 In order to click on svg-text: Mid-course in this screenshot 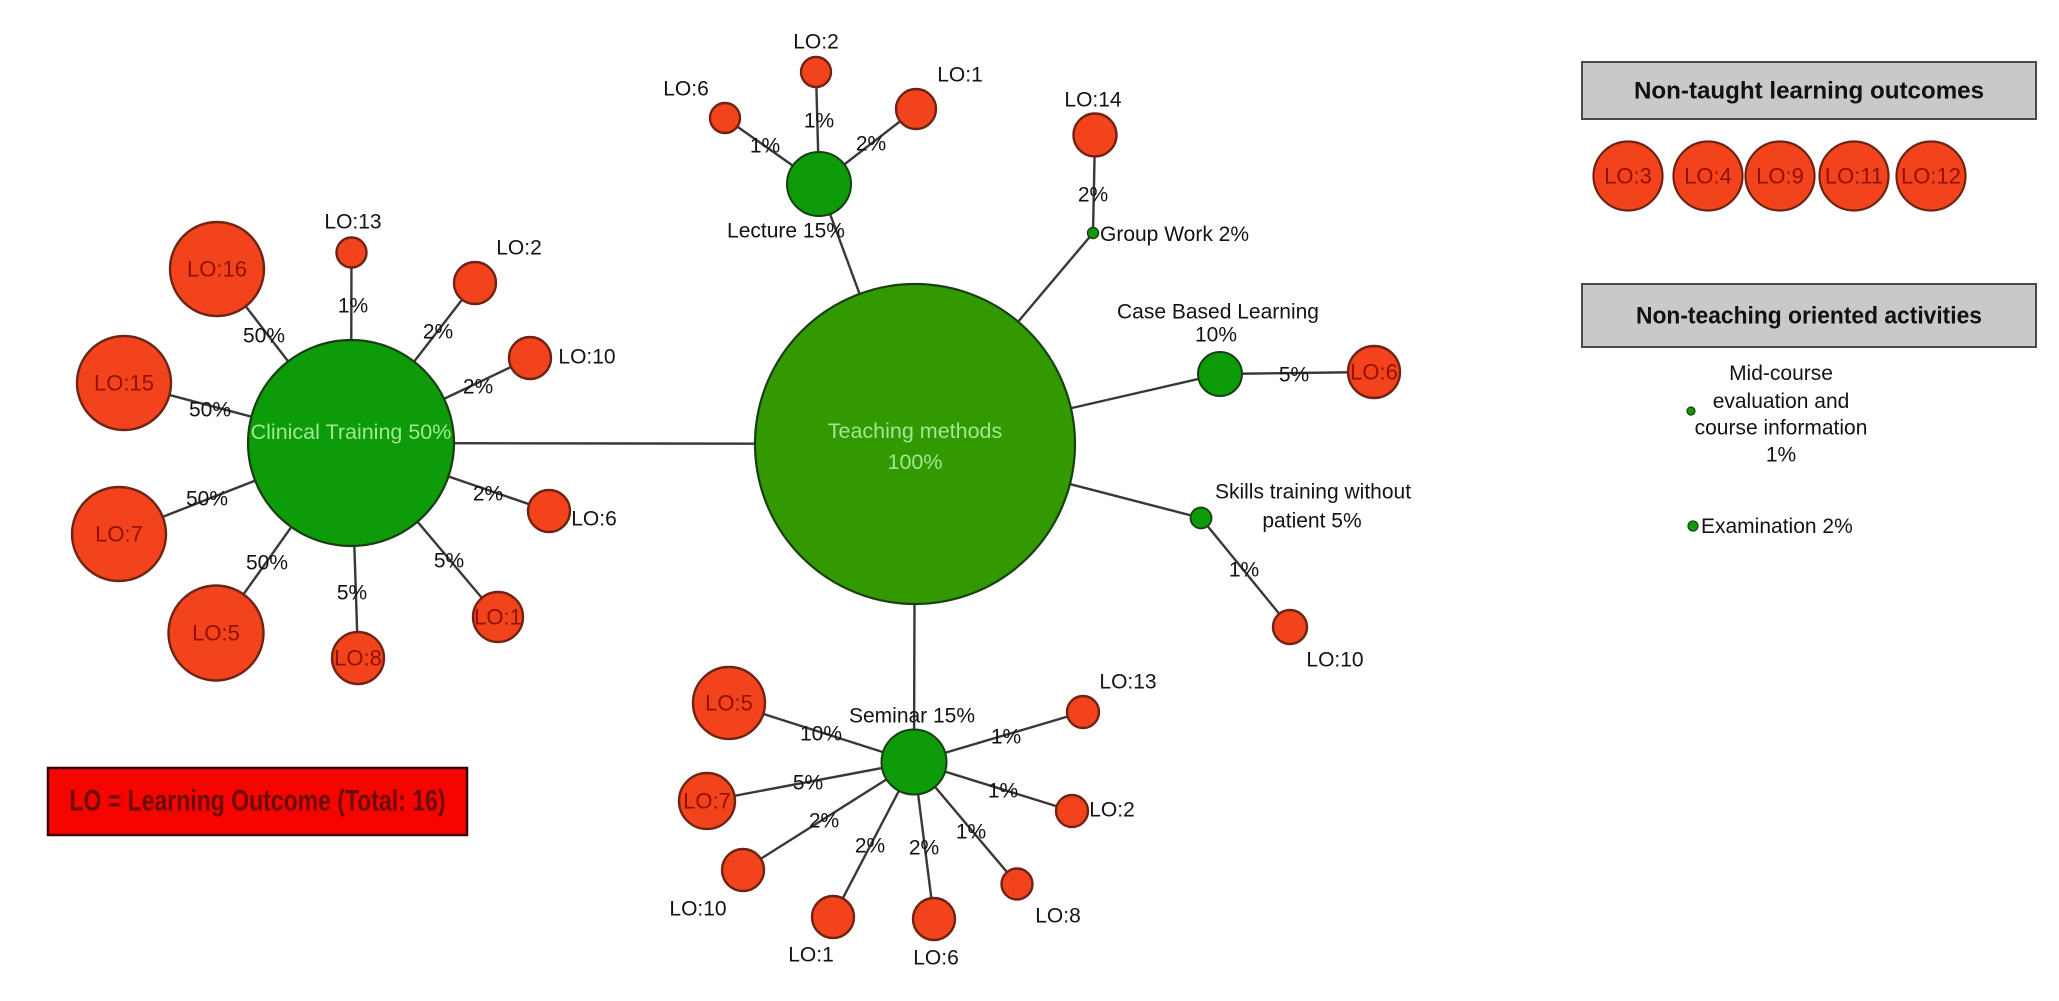, I will do `click(1781, 373)`.